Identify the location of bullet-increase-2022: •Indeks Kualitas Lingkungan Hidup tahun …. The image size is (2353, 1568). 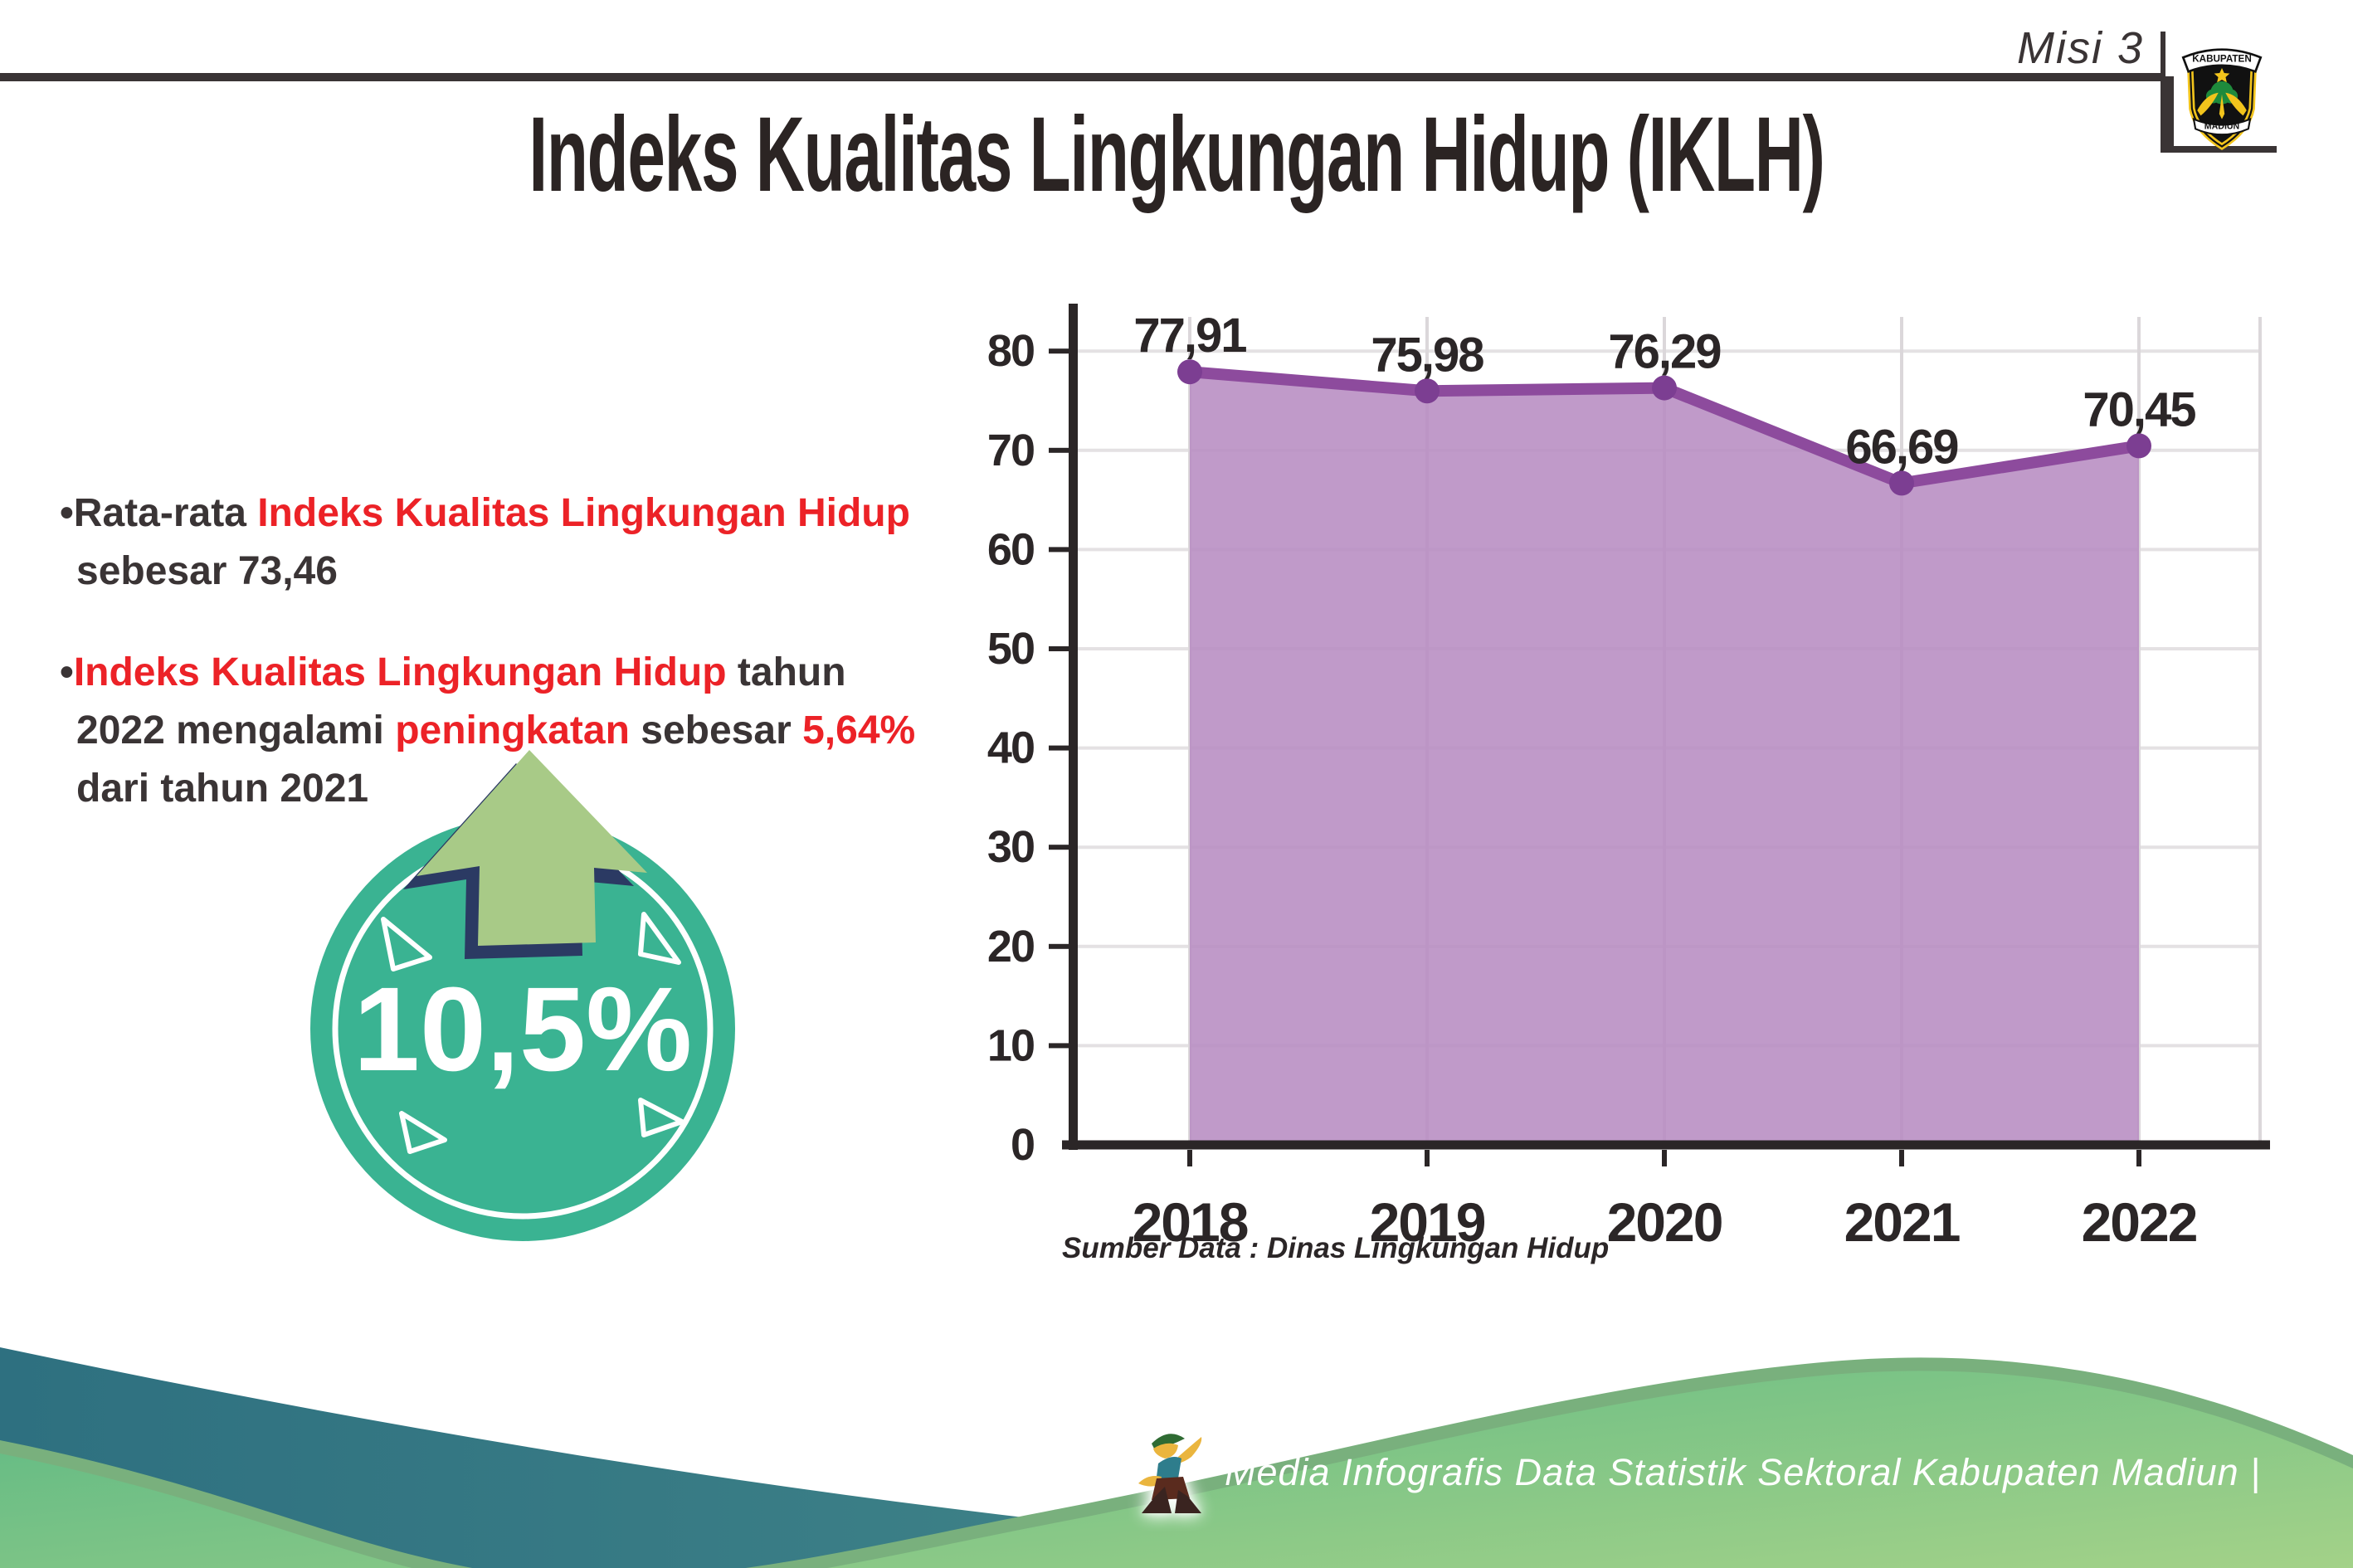
(488, 730).